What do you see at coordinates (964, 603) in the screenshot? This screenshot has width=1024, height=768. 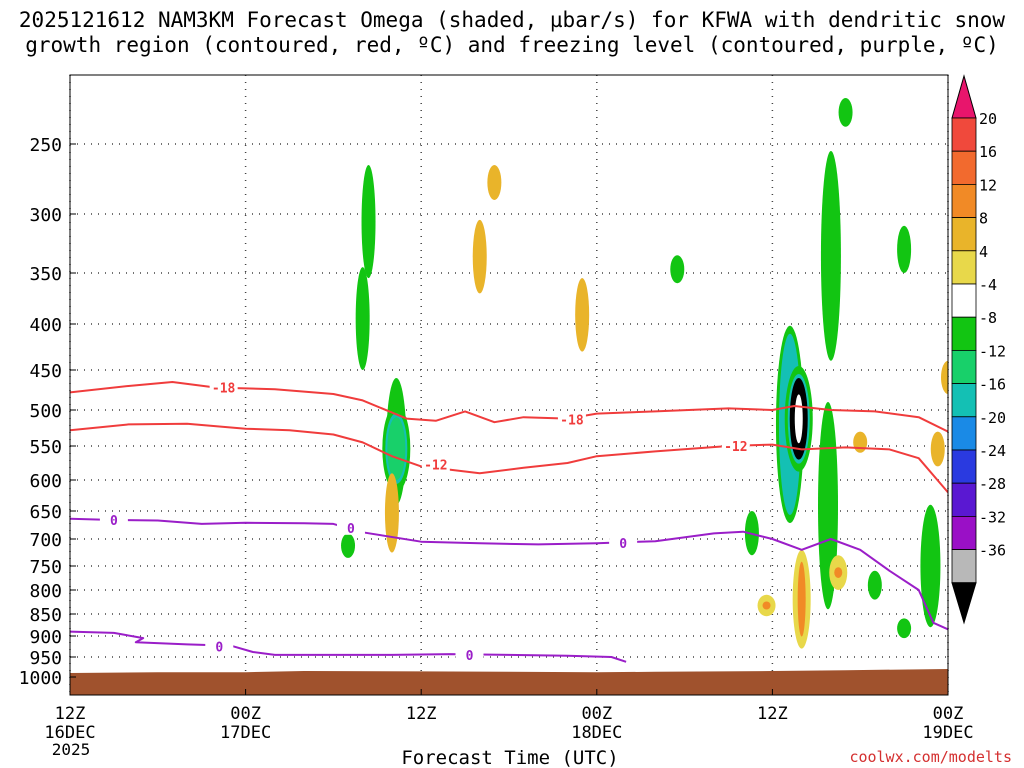 I see `colorbar-bottom-arrow` at bounding box center [964, 603].